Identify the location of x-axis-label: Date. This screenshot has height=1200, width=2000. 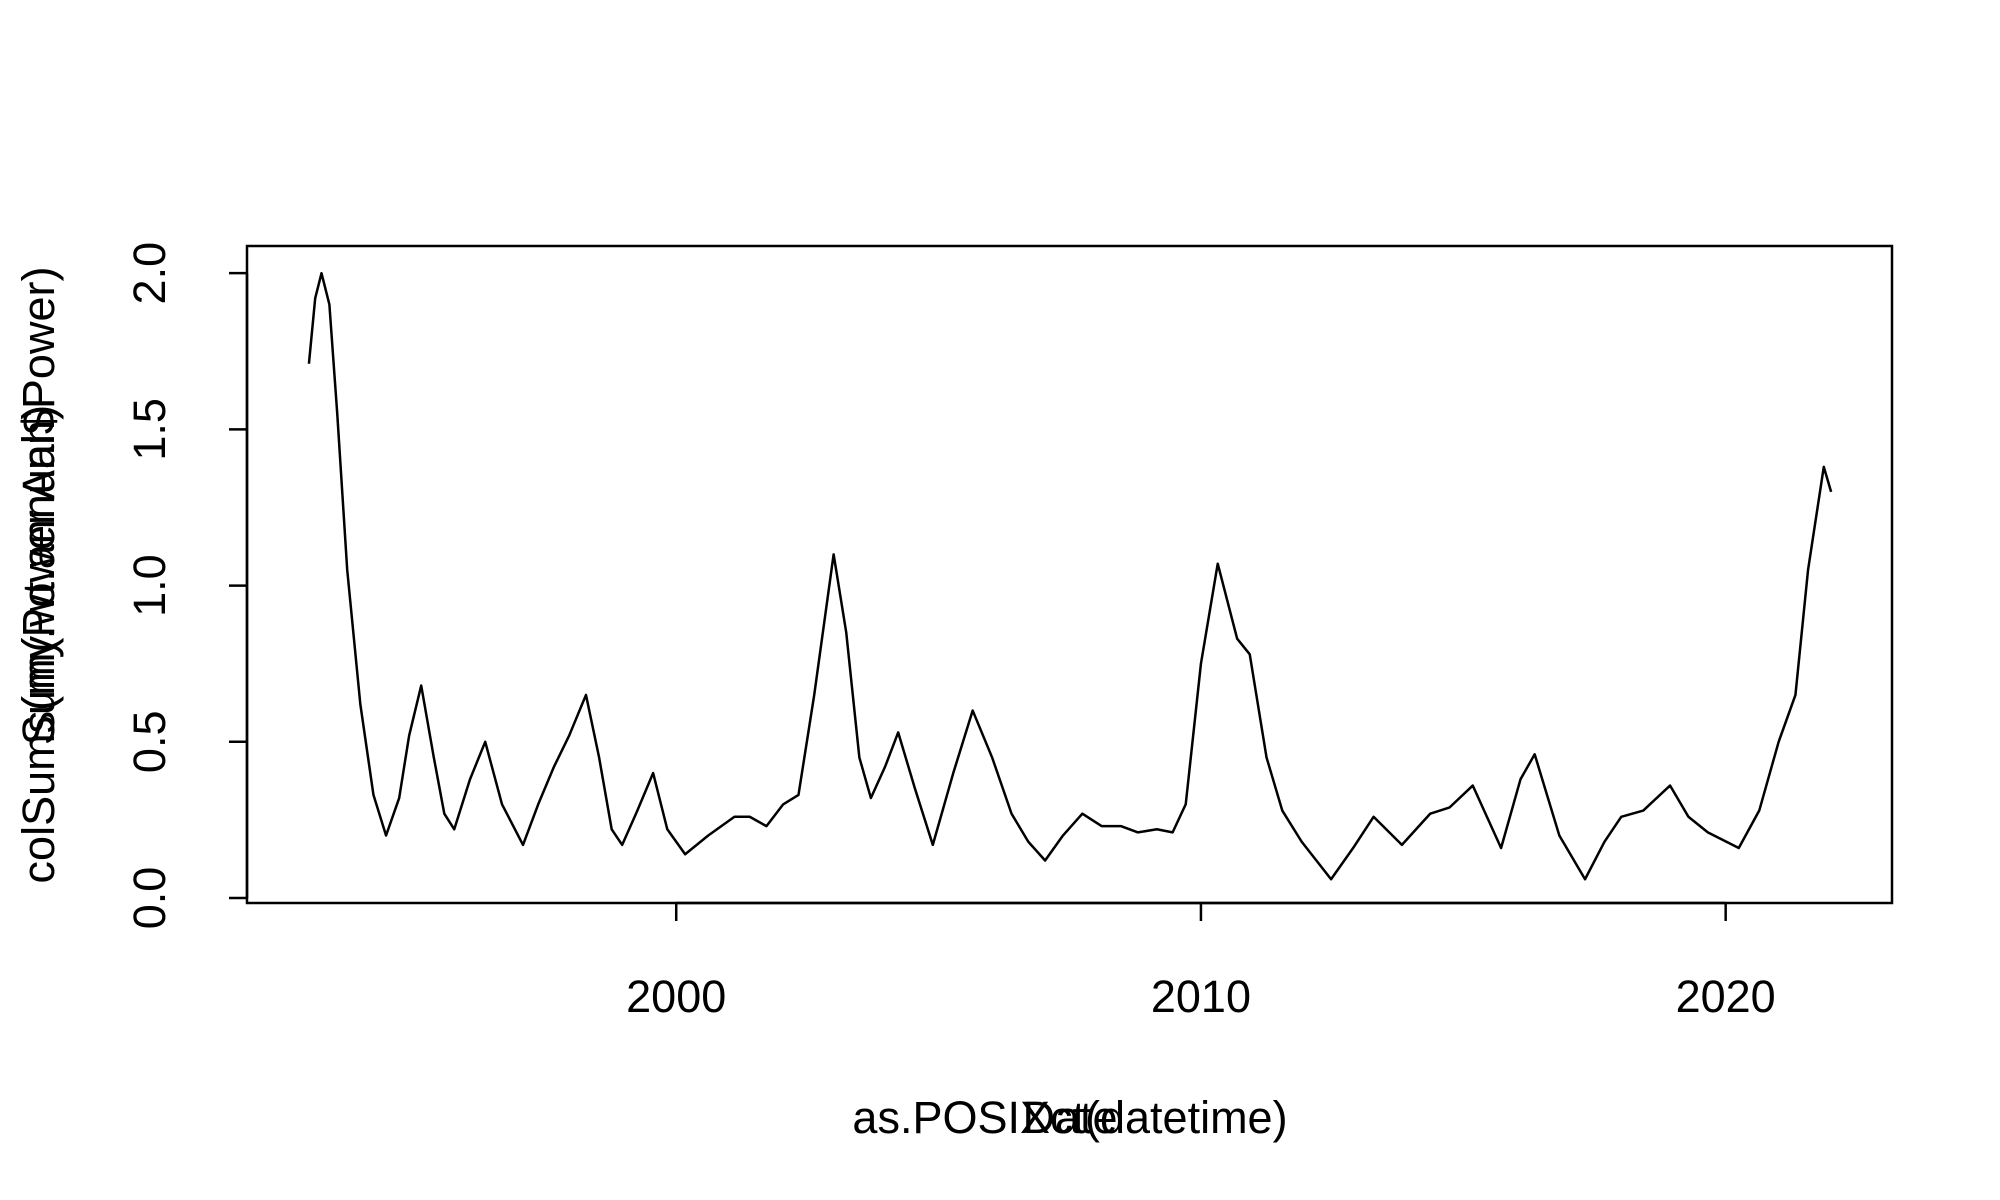
(1069, 1117).